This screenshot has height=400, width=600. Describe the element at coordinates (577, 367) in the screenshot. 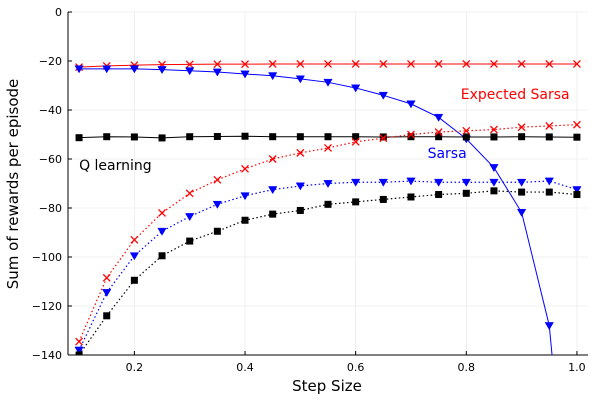

I see `x-tick-label: 1.0` at that location.